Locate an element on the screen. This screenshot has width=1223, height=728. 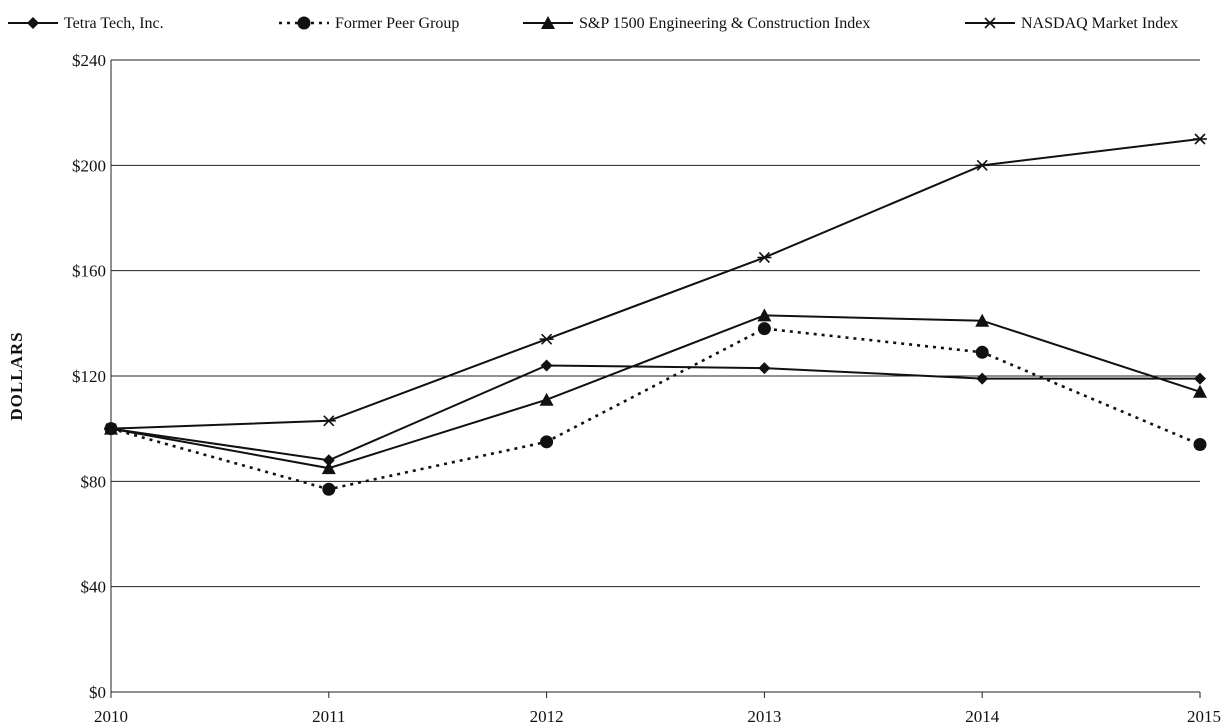
x-tick-labels: 2010 2011 2012 2013 2014 2015 is located at coordinates (657, 709).